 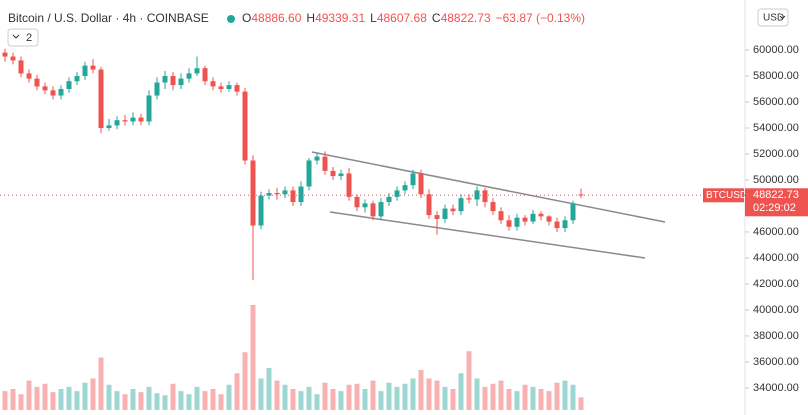 I want to click on symbol-tag-label: BTCUSD, so click(x=726, y=195).